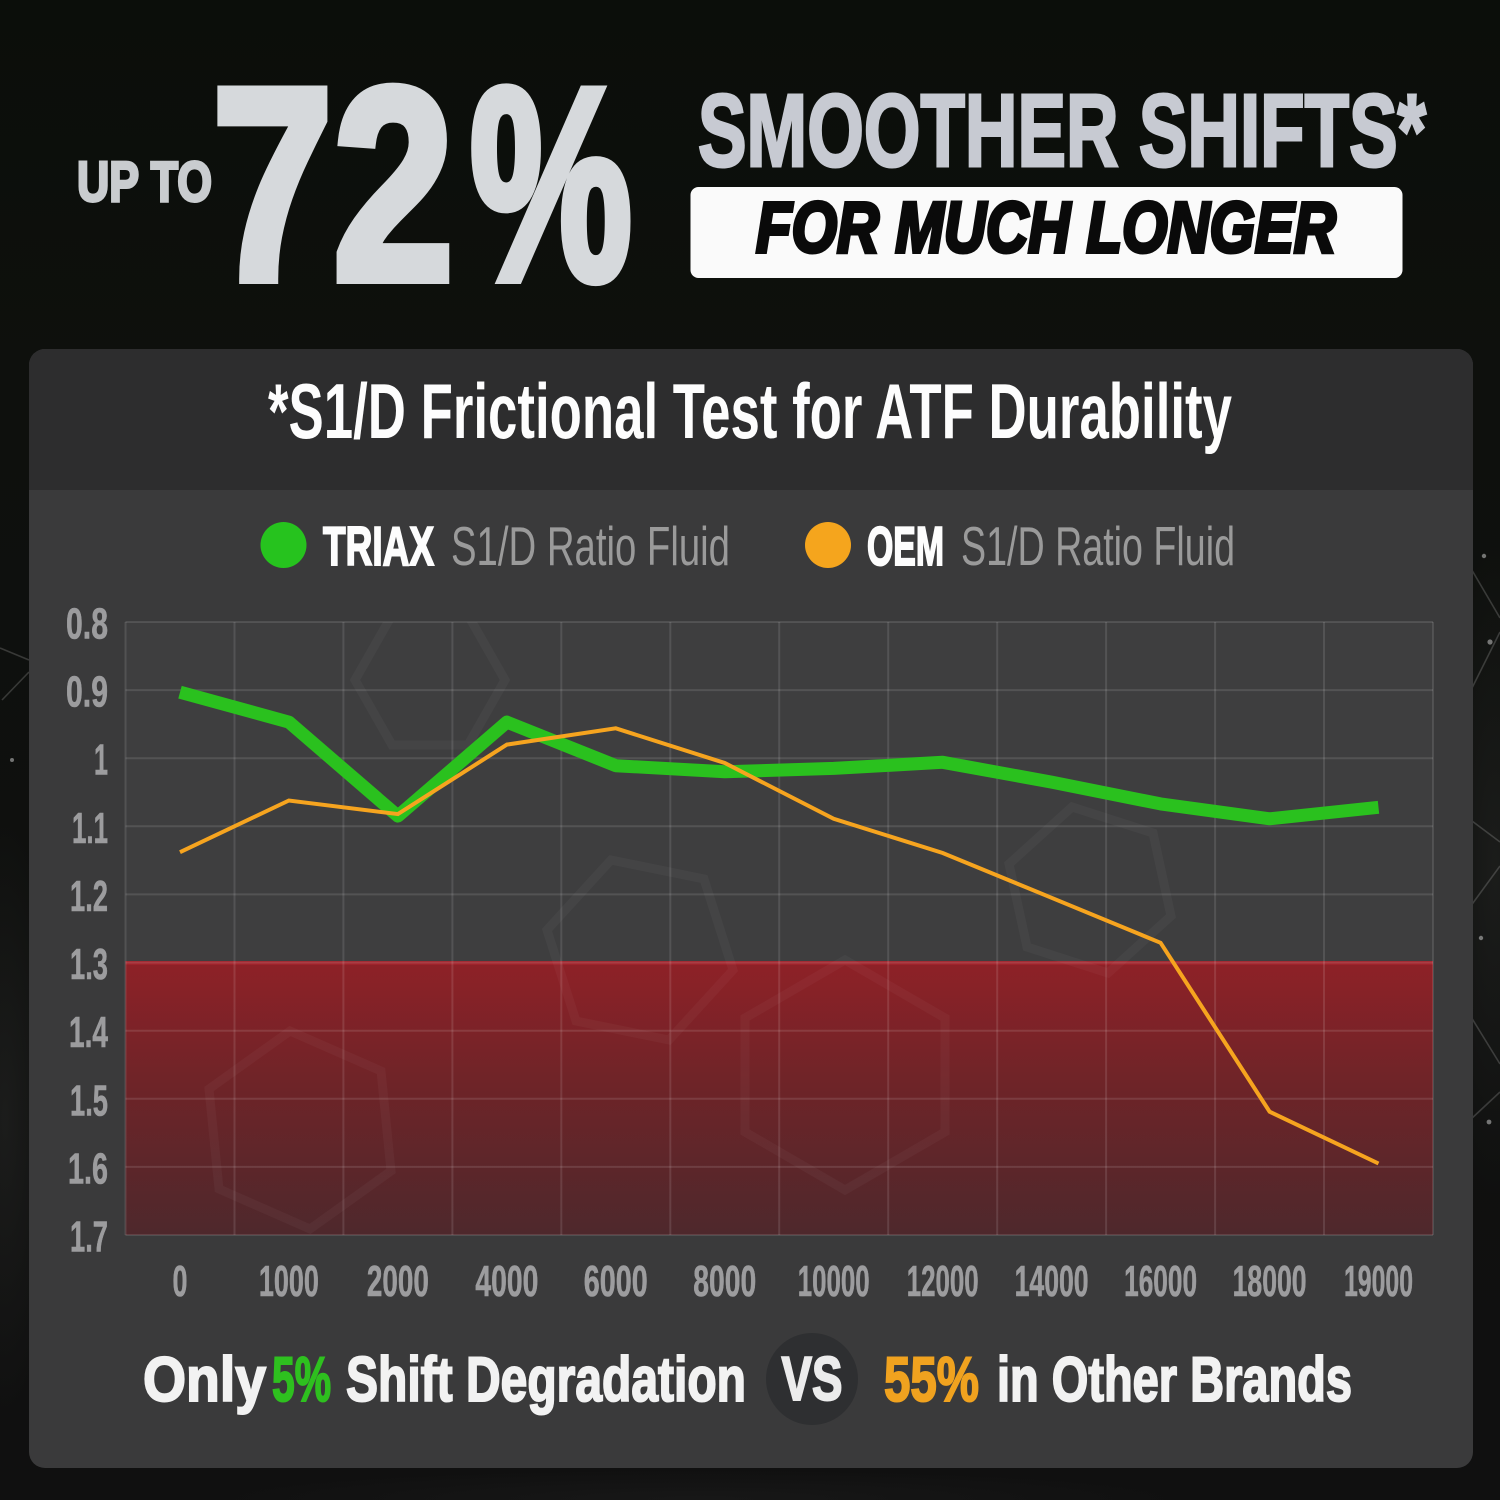  I want to click on svg-text: FOR MUCH LONGER, so click(1046, 228).